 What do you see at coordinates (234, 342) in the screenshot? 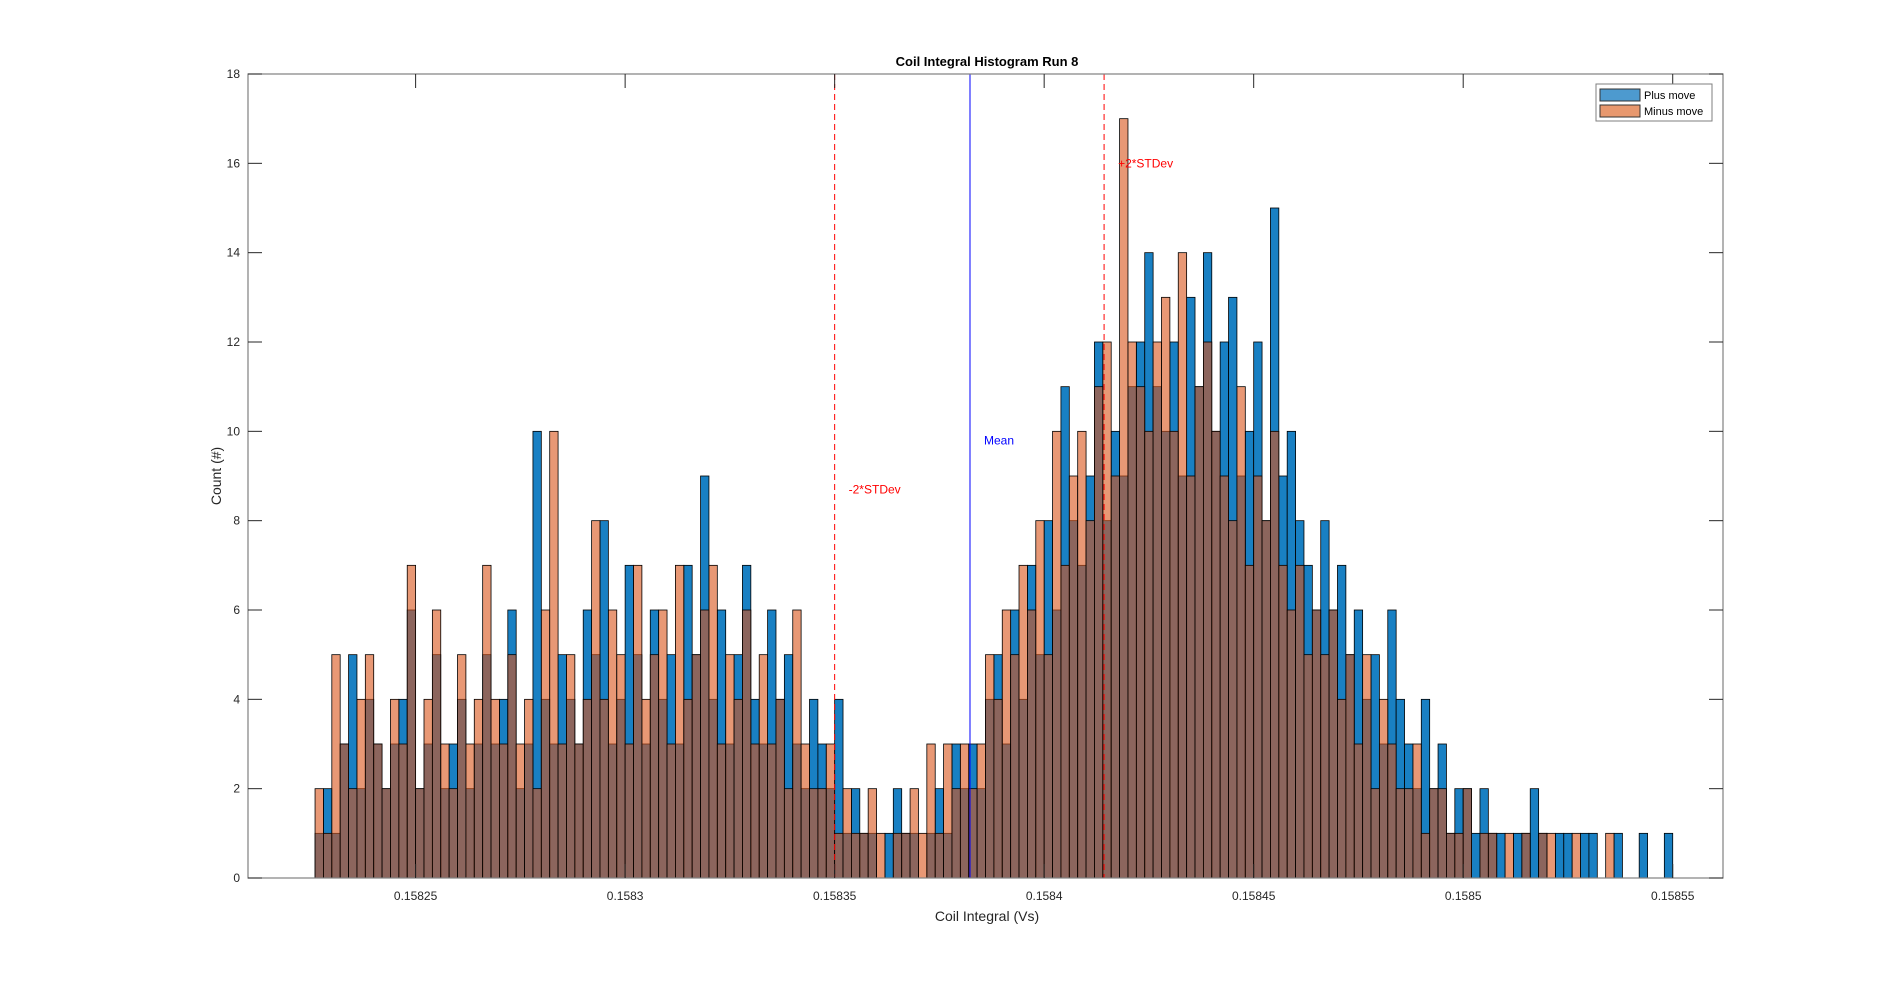
I see `y-tick-label: 12` at bounding box center [234, 342].